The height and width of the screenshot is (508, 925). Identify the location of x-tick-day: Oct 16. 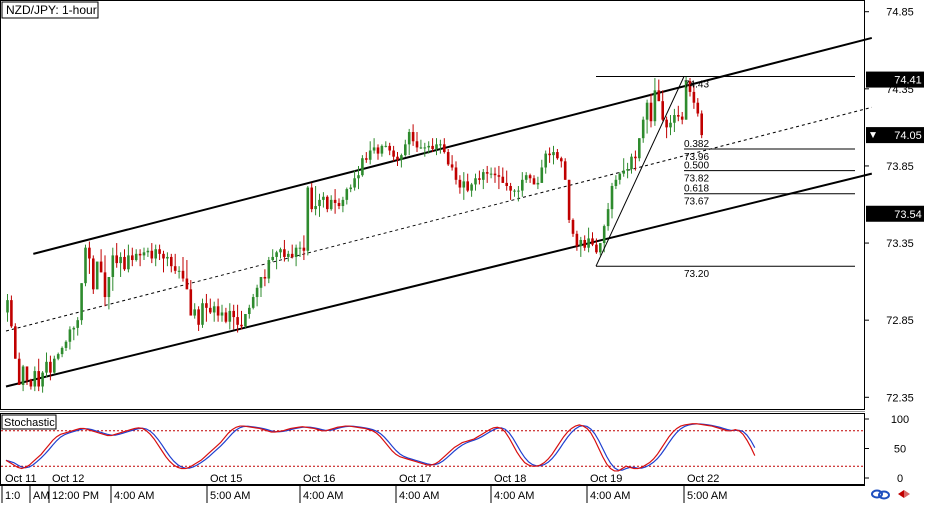
(319, 479).